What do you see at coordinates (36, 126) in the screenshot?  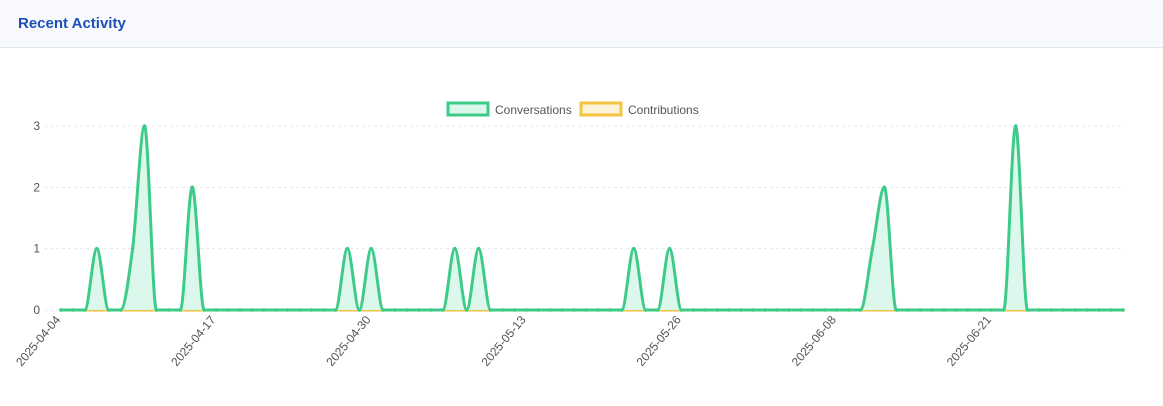 I see `y-tick-label: 3` at bounding box center [36, 126].